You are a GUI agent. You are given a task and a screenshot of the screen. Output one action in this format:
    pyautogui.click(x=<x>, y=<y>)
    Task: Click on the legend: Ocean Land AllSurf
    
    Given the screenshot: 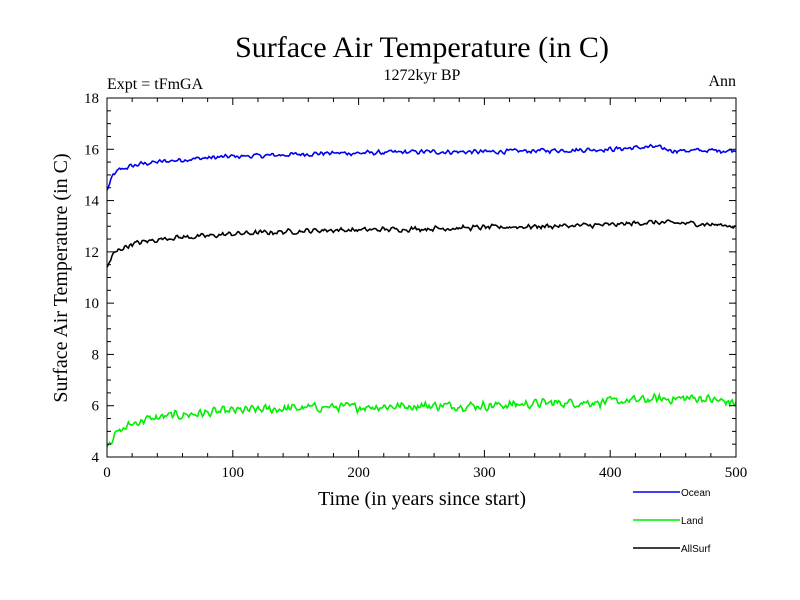 What is the action you would take?
    pyautogui.click(x=672, y=521)
    